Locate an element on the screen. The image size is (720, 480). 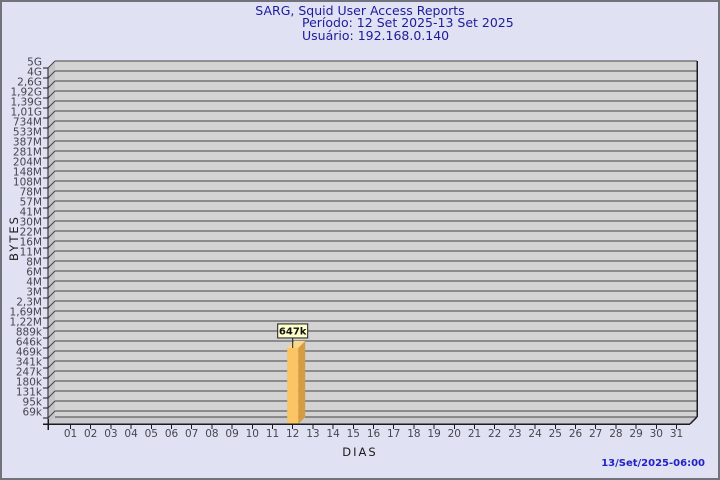
floor is located at coordinates (372, 420).